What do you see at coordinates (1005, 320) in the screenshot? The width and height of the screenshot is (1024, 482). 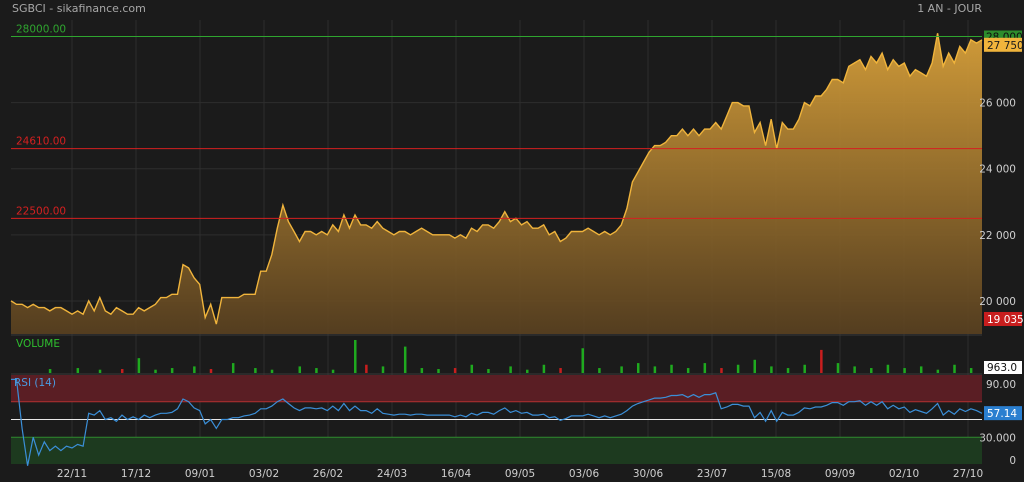 I see `min-price-label: 19 035` at bounding box center [1005, 320].